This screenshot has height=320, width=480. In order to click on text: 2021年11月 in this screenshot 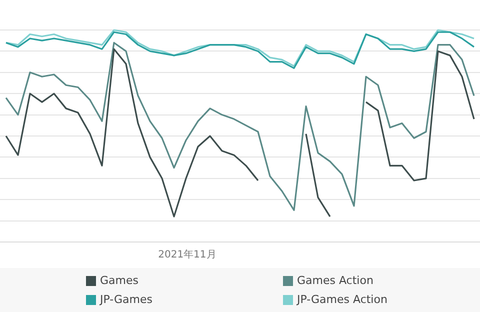, I will do `click(187, 254)`.